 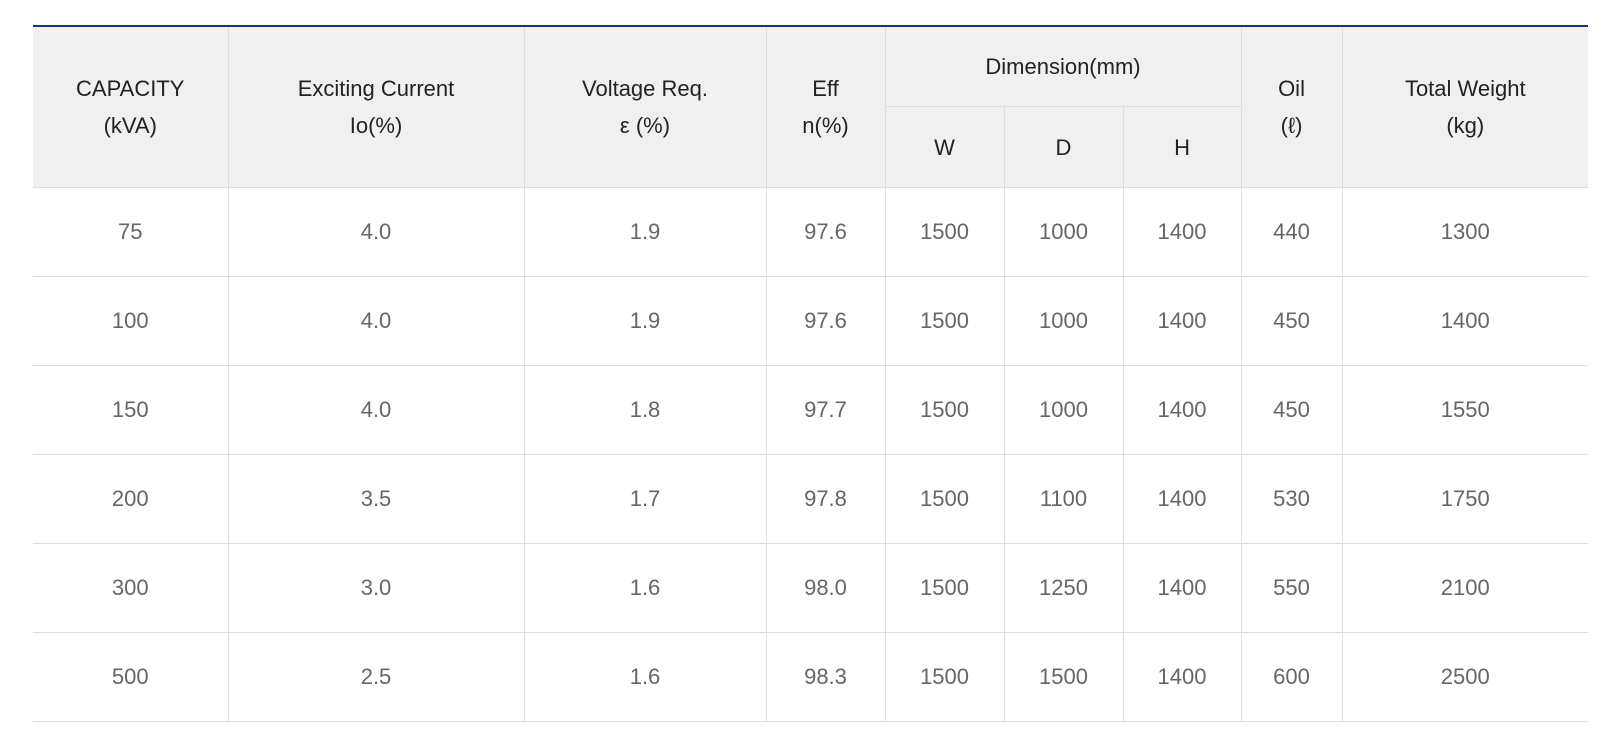 I want to click on cell-voltage-req: 1.8, so click(x=645, y=410).